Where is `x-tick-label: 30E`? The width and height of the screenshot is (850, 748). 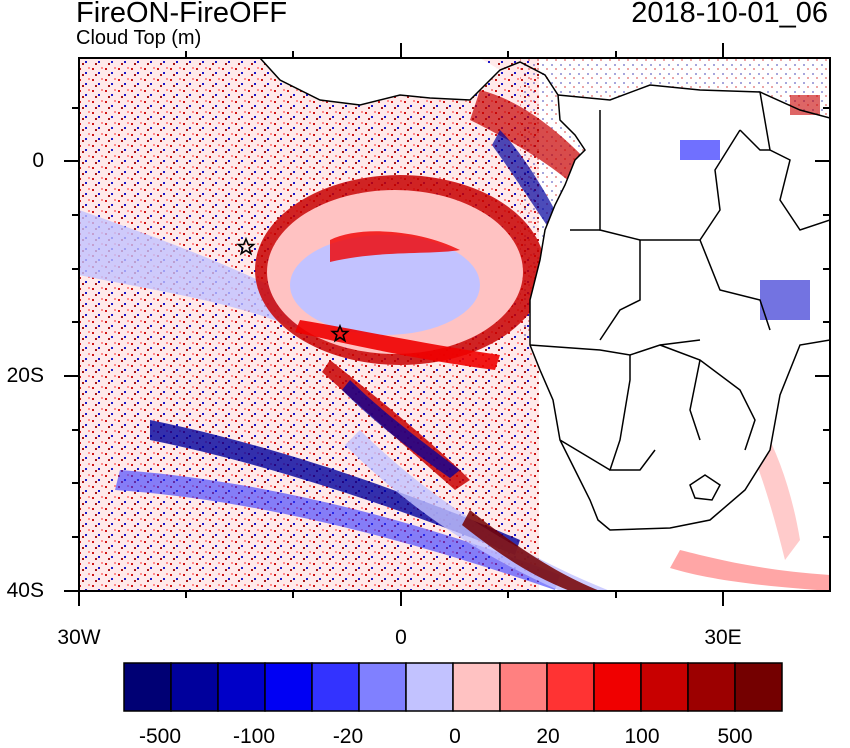 x-tick-label: 30E is located at coordinates (723, 637).